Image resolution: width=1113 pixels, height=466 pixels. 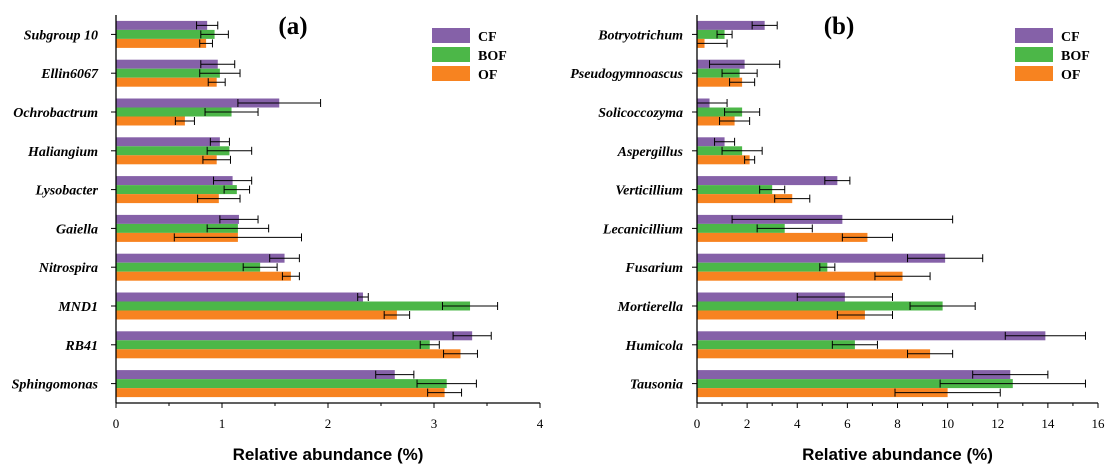 What do you see at coordinates (222, 423) in the screenshot?
I see `x-tick-label: 1` at bounding box center [222, 423].